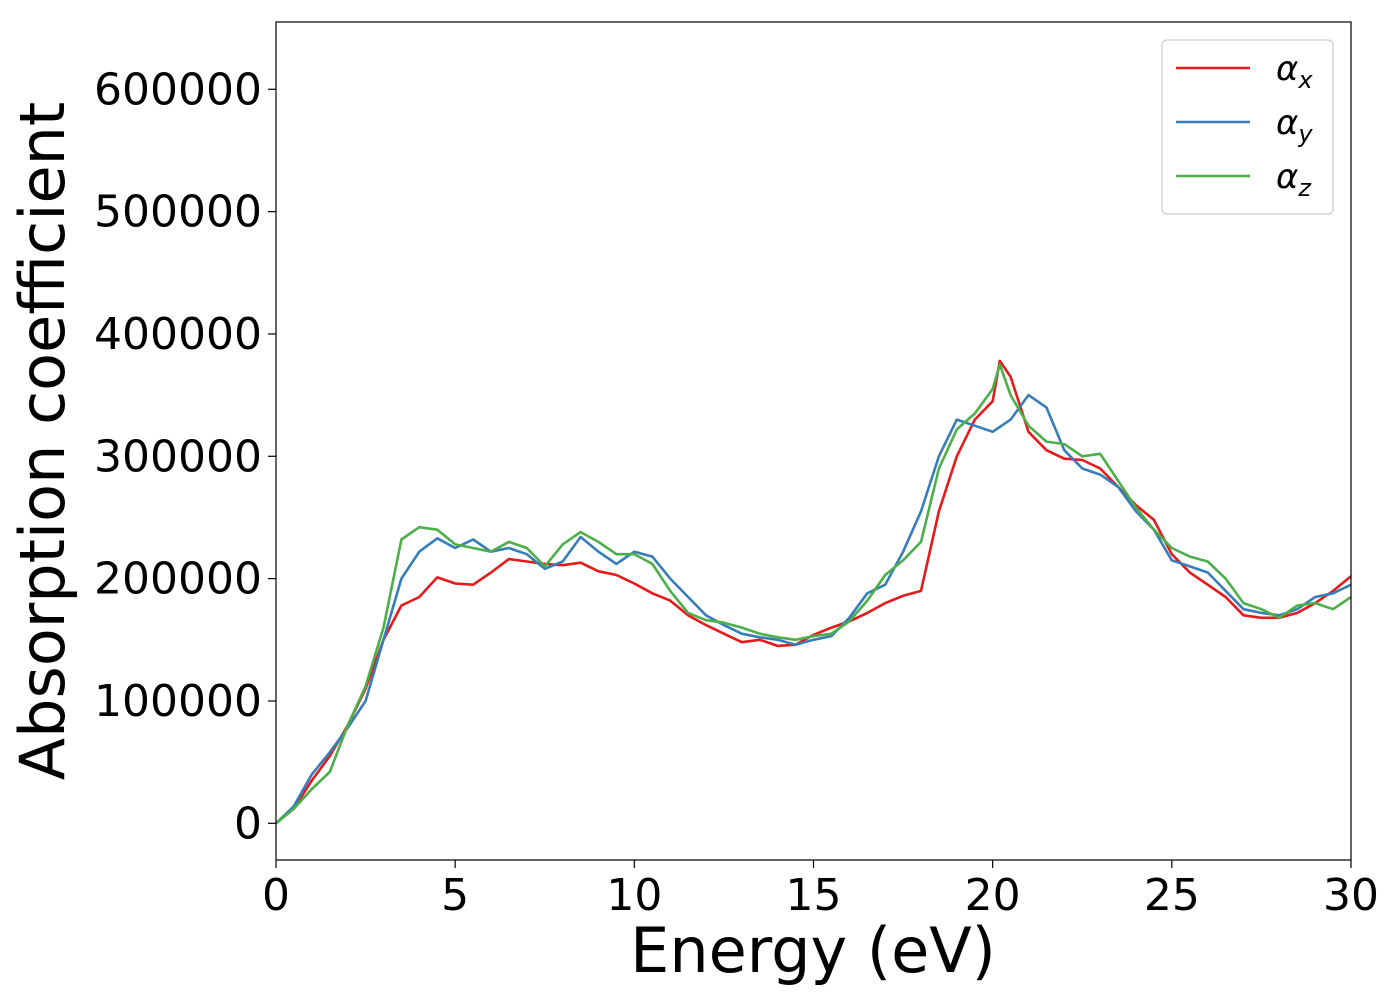  What do you see at coordinates (178, 334) in the screenshot?
I see `y-tick-label: 400000` at bounding box center [178, 334].